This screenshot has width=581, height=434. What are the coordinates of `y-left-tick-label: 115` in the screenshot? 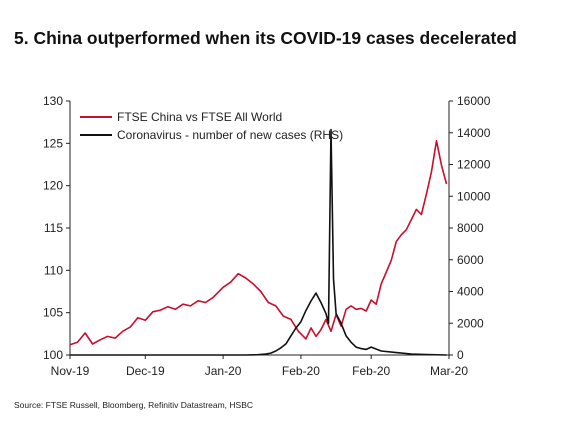 It's located at (53, 228).